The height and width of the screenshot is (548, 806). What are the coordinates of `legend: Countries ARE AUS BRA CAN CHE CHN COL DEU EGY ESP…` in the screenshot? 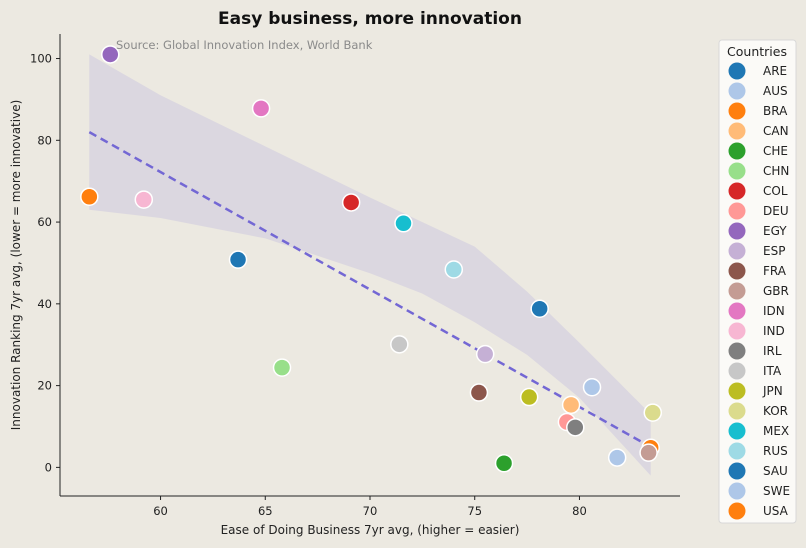 It's located at (757, 281).